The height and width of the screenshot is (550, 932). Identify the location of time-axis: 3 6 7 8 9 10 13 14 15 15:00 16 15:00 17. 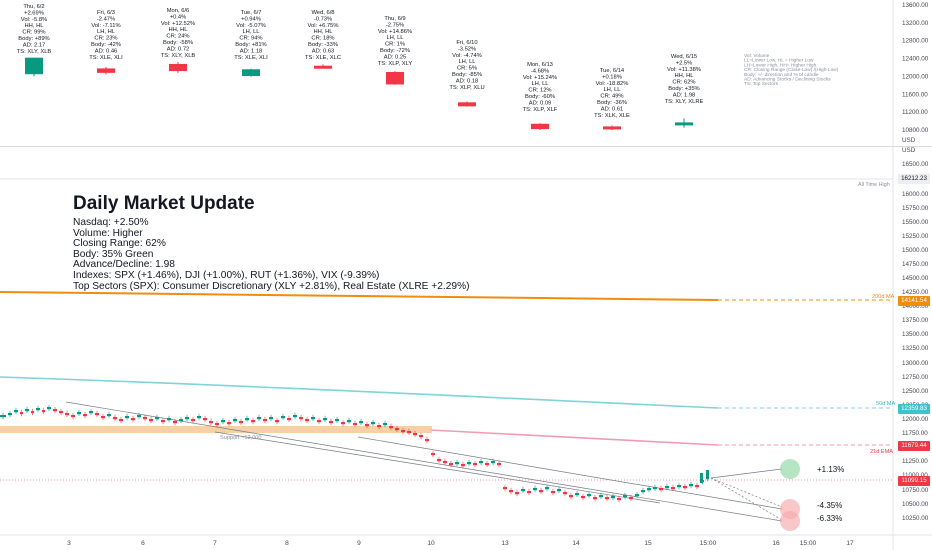
(460, 543).